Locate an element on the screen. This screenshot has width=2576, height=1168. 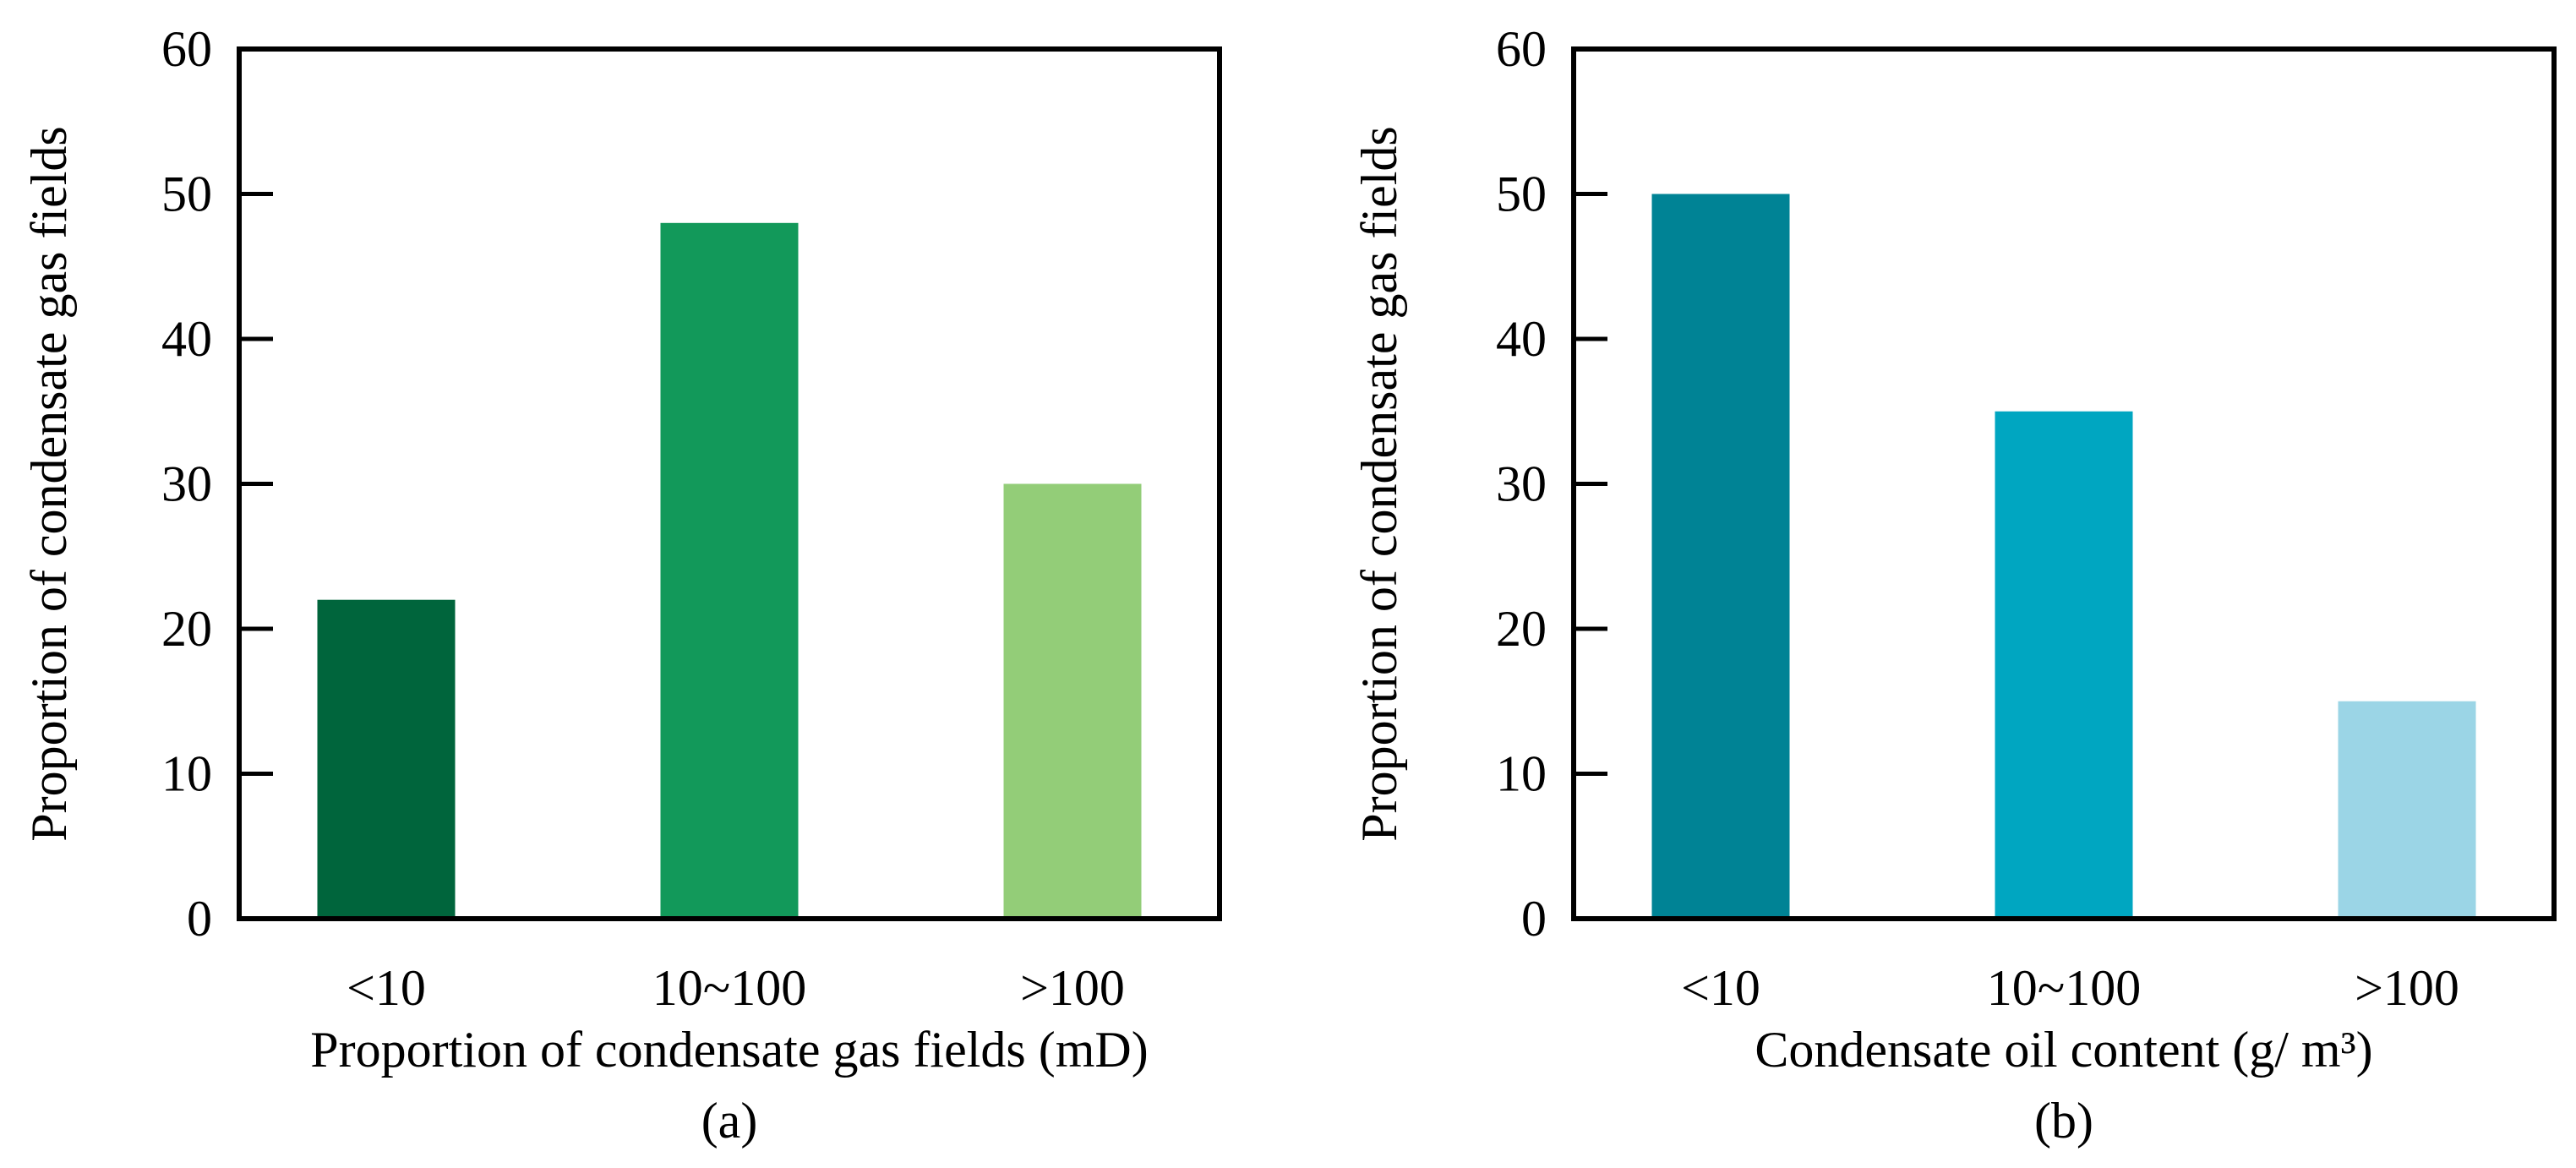
a-y-tick-label-30: 30 is located at coordinates (186, 484).